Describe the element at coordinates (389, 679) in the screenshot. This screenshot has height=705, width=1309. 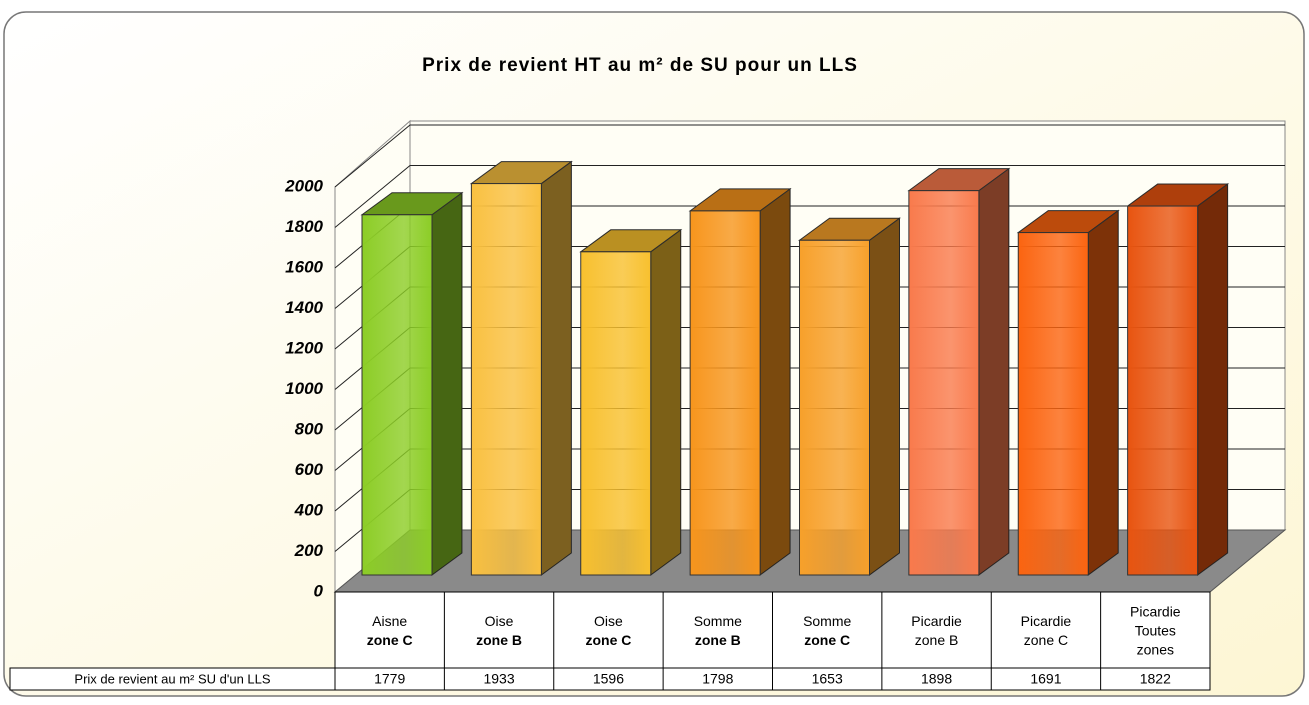
I see `value-cell: 1779` at that location.